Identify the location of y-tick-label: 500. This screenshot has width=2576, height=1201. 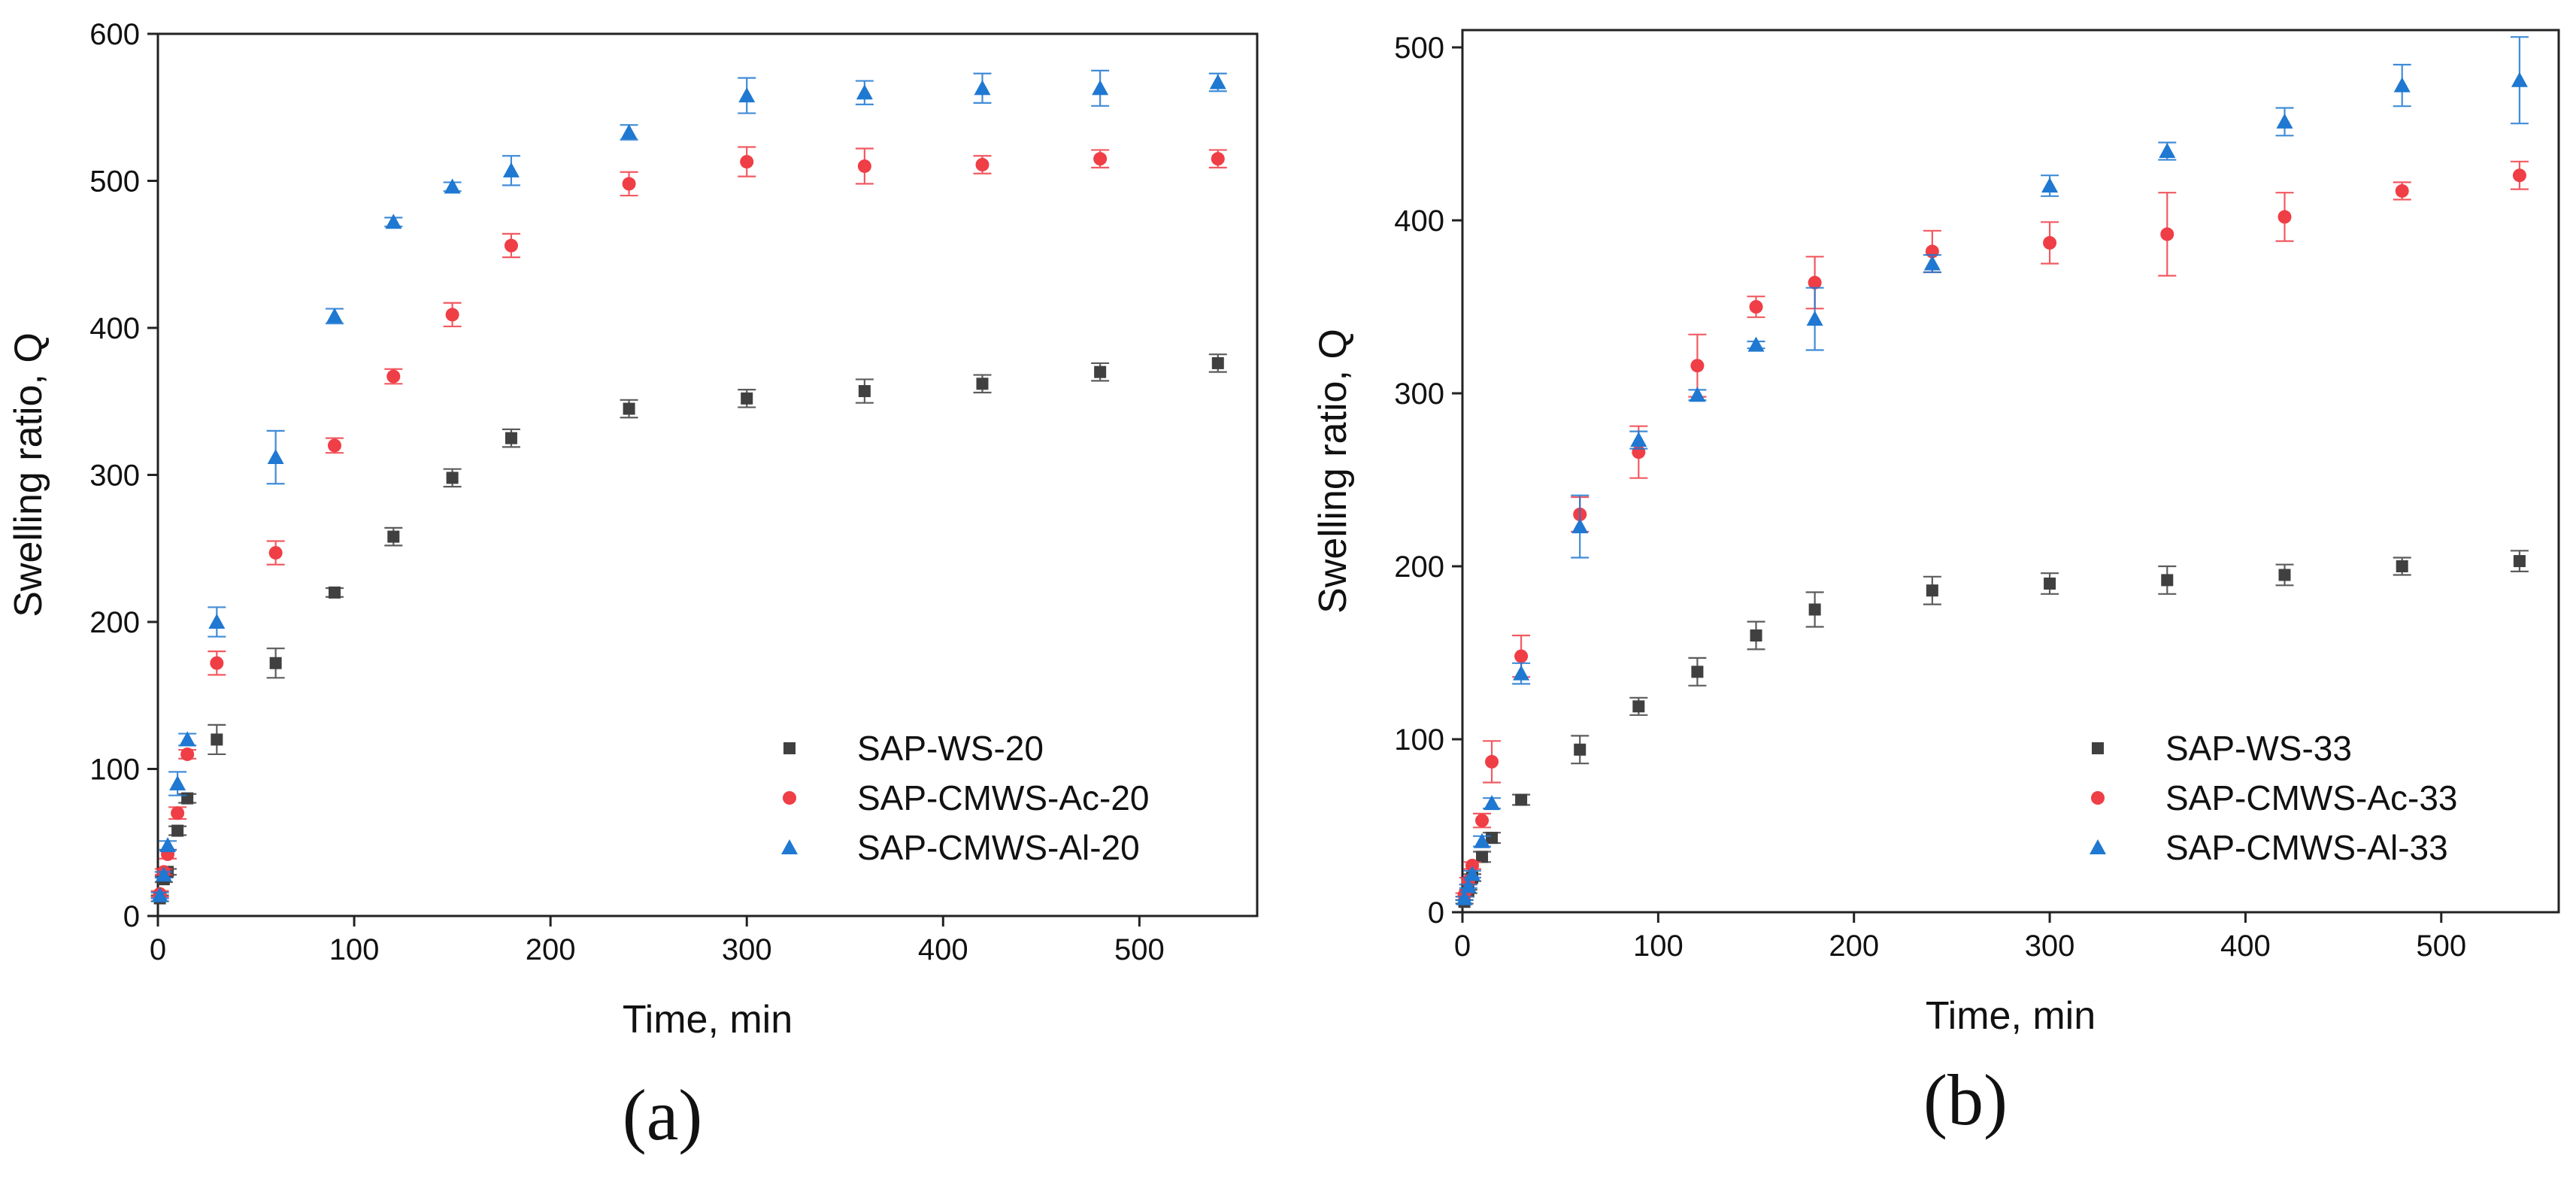
(114, 182).